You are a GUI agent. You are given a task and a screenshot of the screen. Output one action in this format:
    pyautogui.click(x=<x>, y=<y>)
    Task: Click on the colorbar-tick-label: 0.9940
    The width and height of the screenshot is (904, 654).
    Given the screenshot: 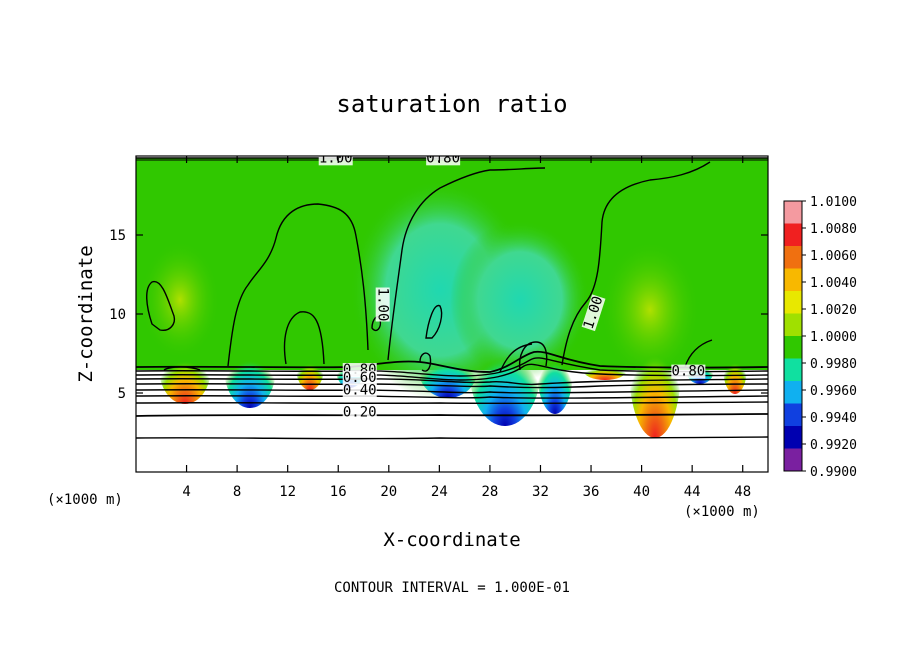 What is the action you would take?
    pyautogui.click(x=833, y=418)
    